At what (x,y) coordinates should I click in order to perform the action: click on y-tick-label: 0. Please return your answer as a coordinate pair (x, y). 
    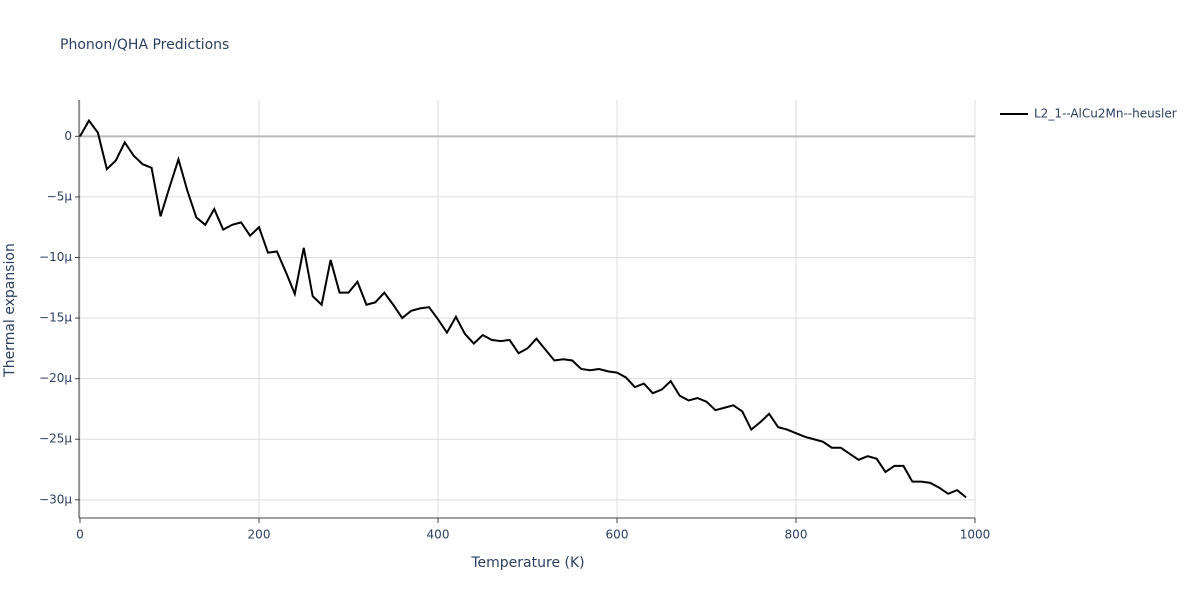
    Looking at the image, I should click on (68, 136).